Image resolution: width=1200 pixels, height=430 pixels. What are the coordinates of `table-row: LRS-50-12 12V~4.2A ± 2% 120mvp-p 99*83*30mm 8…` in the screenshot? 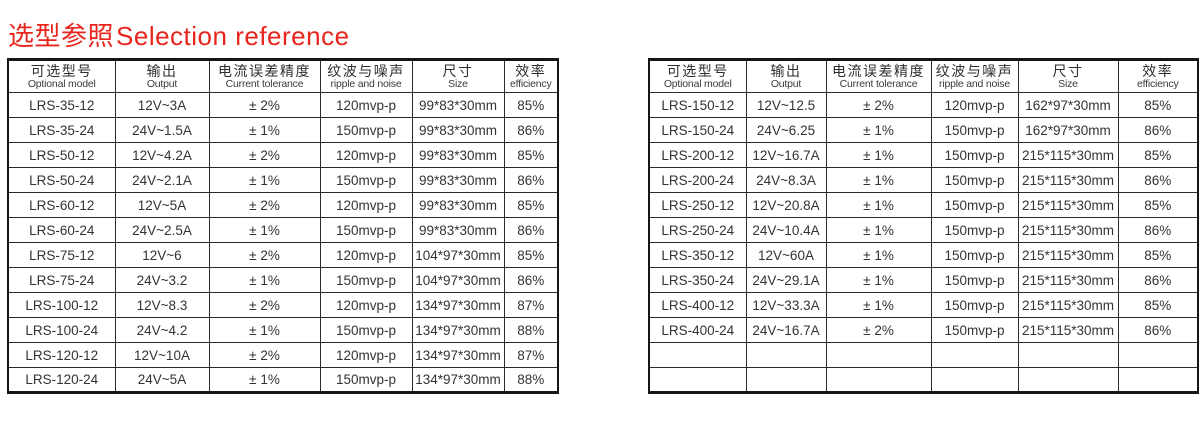 It's located at (283, 155).